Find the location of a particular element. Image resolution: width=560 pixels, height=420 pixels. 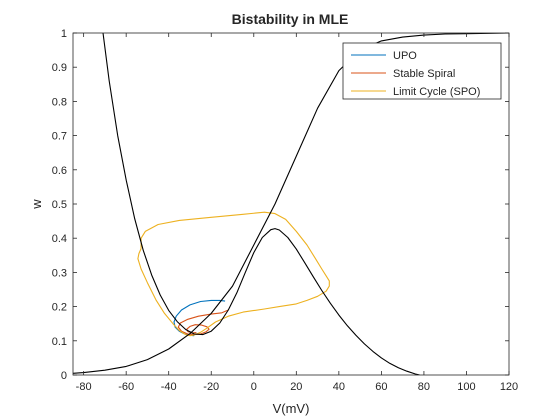

y-tick-label: 0.2 is located at coordinates (59, 308).